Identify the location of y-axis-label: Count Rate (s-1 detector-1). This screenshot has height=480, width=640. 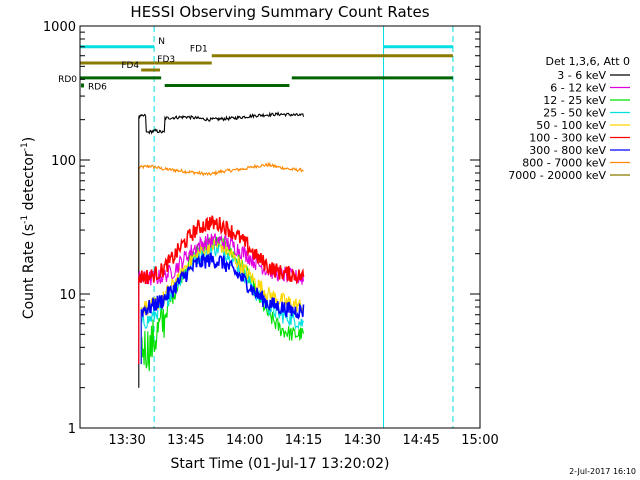
(28, 228).